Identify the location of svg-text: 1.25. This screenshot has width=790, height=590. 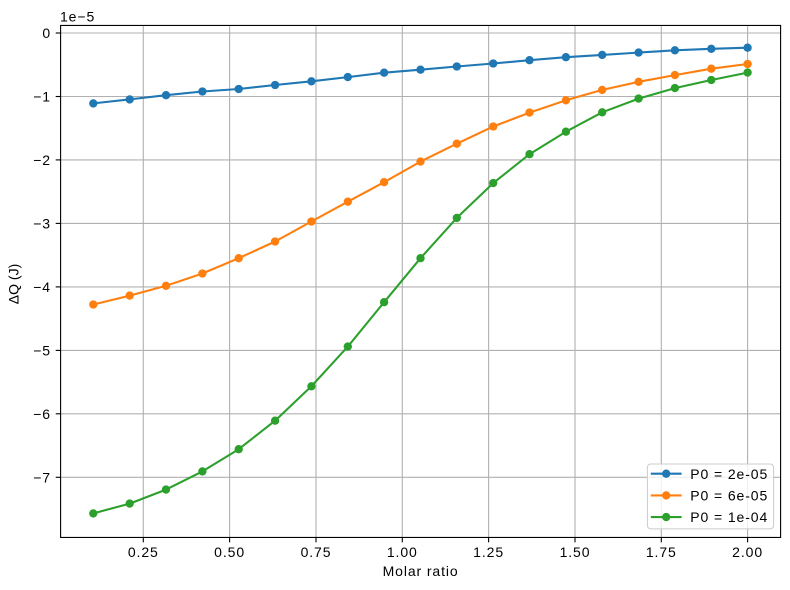
(488, 552).